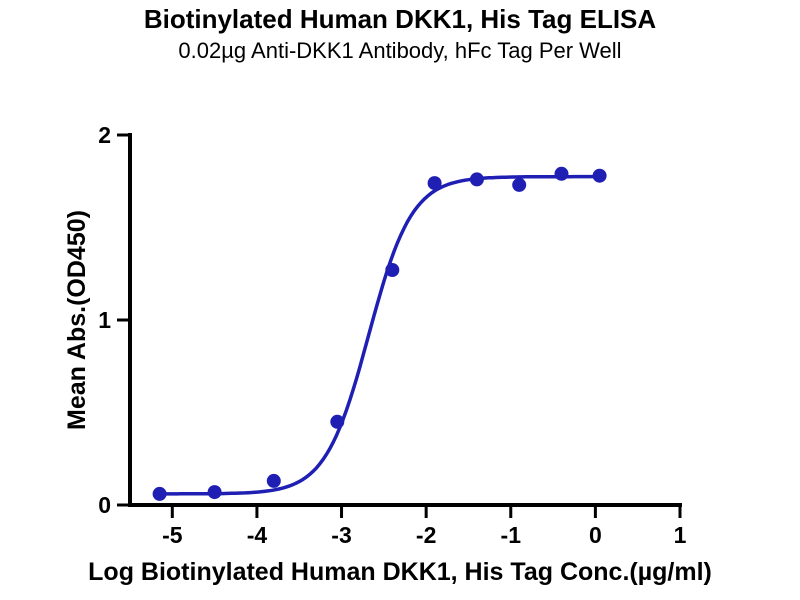  Describe the element at coordinates (426, 535) in the screenshot. I see `x-tick-label: -2` at that location.